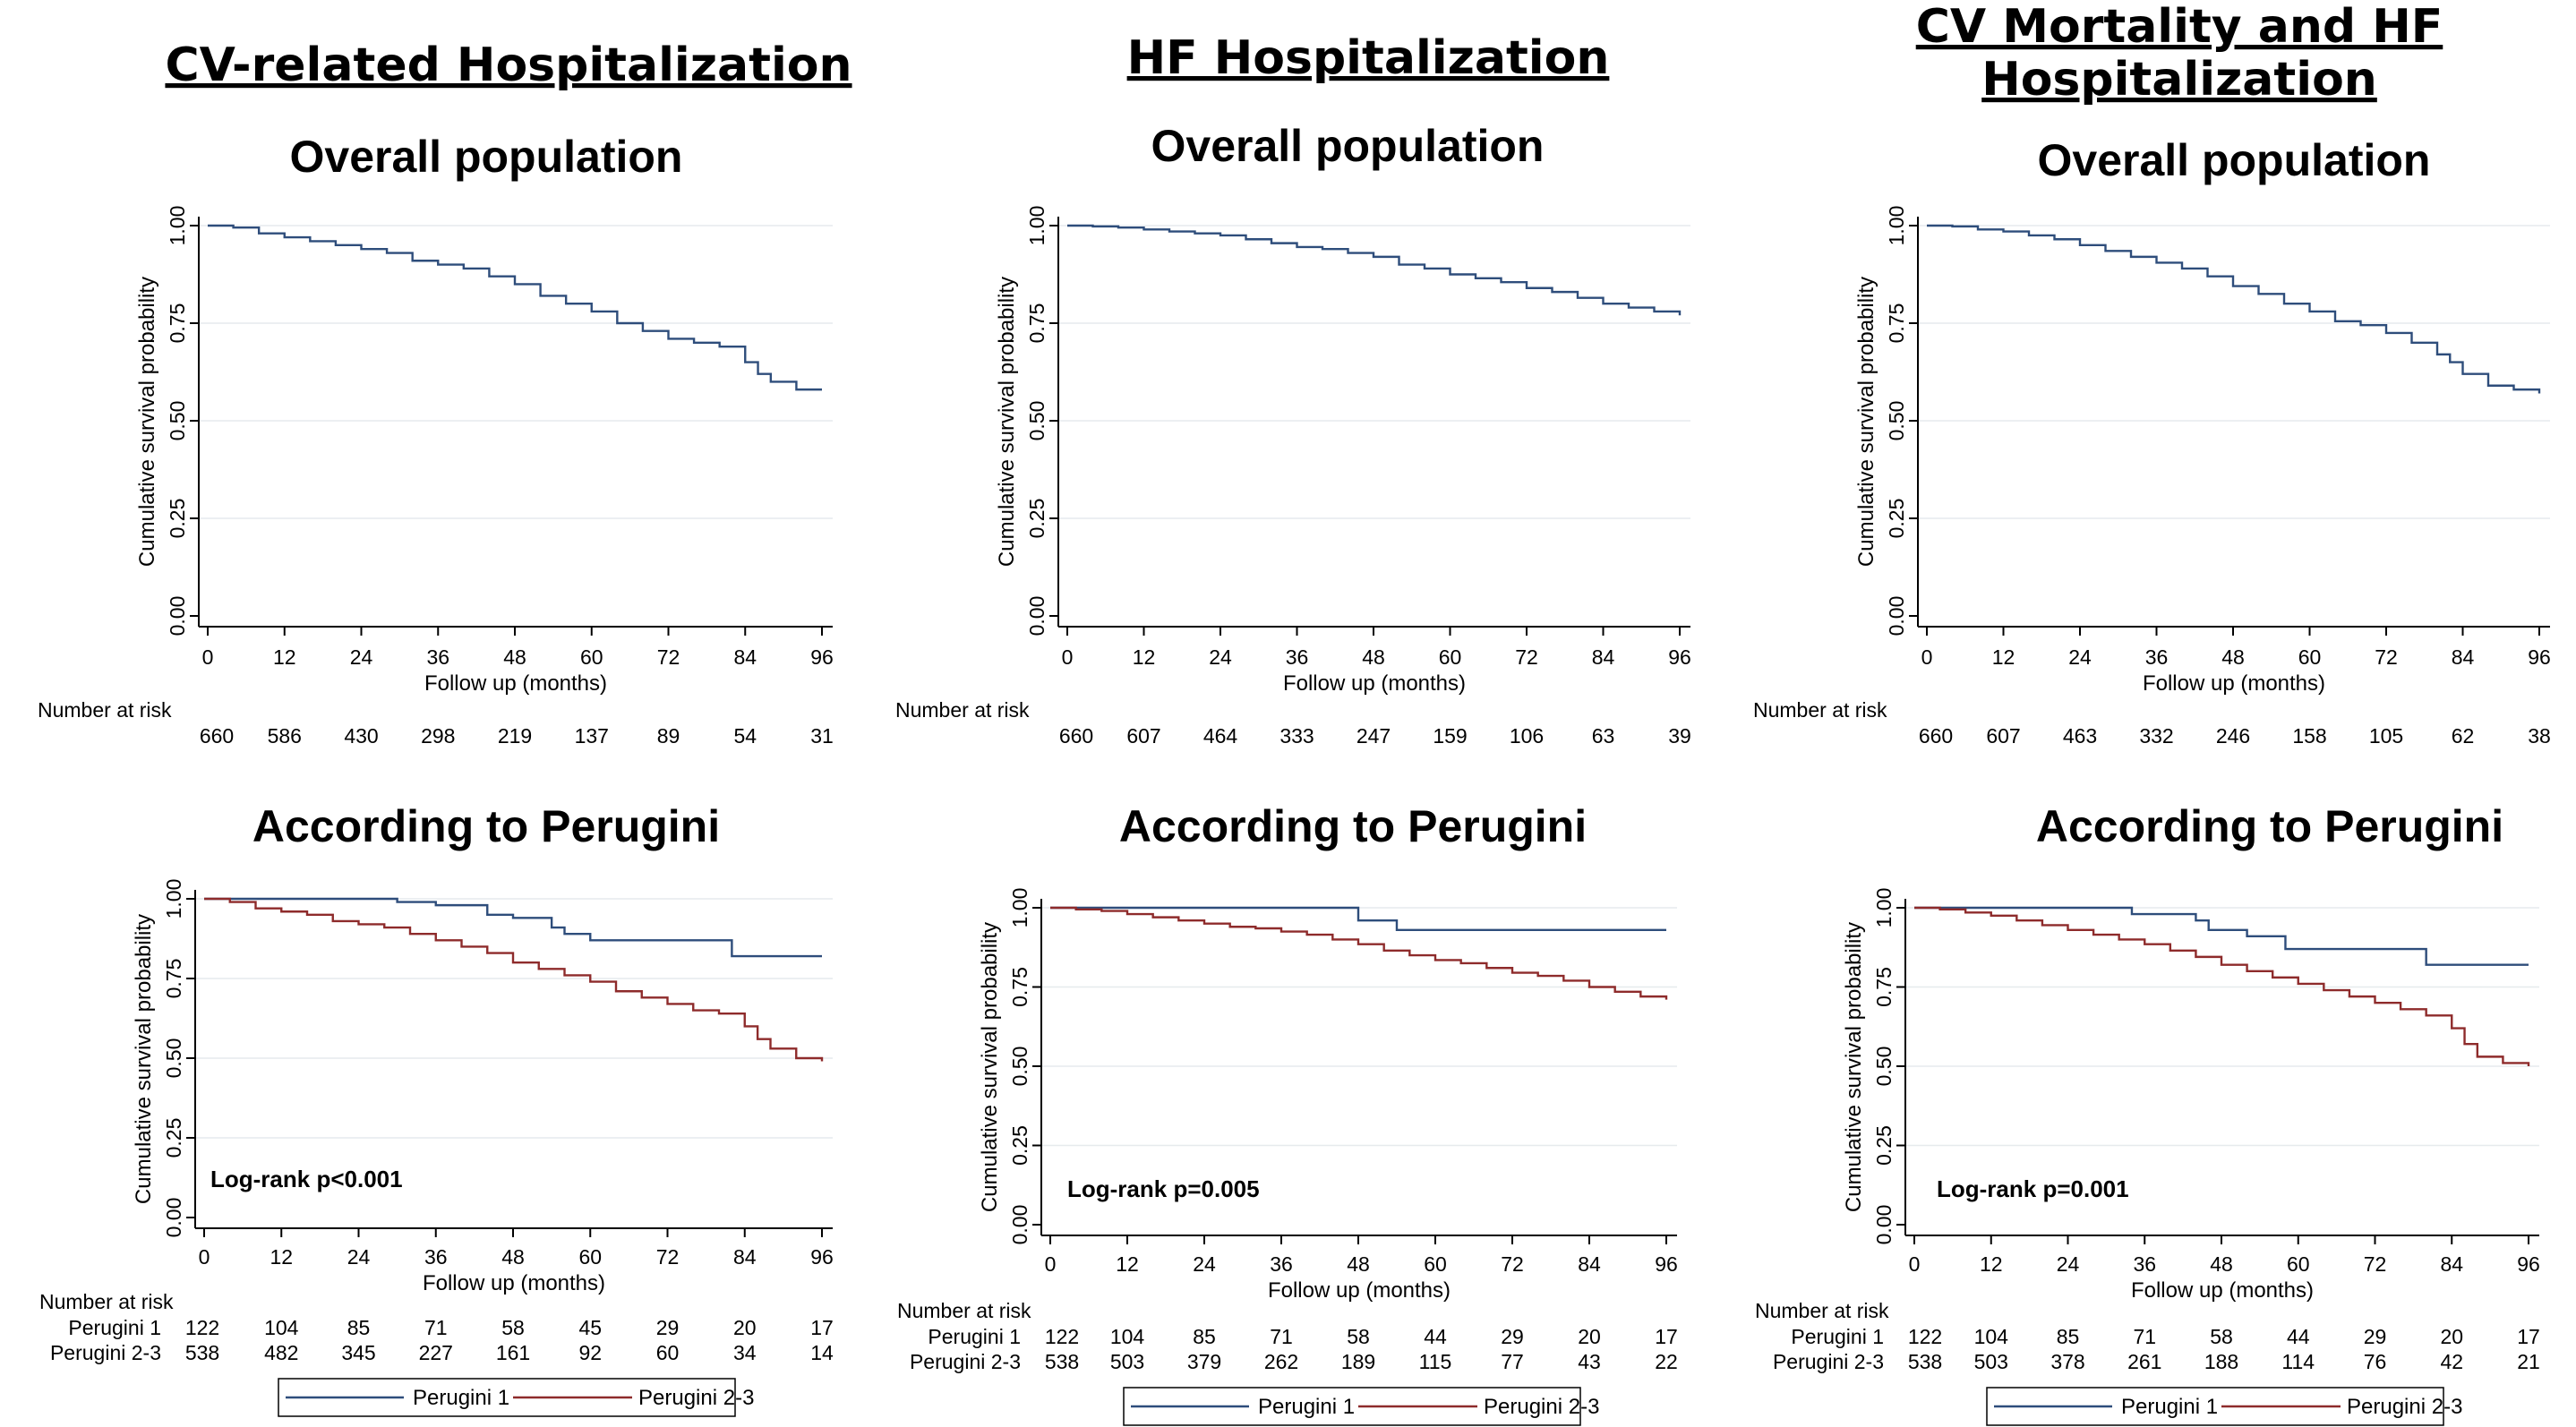 The width and height of the screenshot is (2576, 1427). What do you see at coordinates (1062, 1336) in the screenshot?
I see `risk-count-group-1: 122` at bounding box center [1062, 1336].